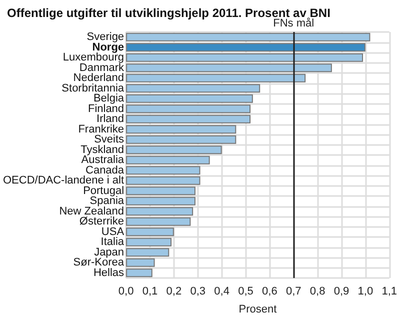 The height and width of the screenshot is (320, 400). I want to click on x-tick-label: 1,0, so click(366, 292).